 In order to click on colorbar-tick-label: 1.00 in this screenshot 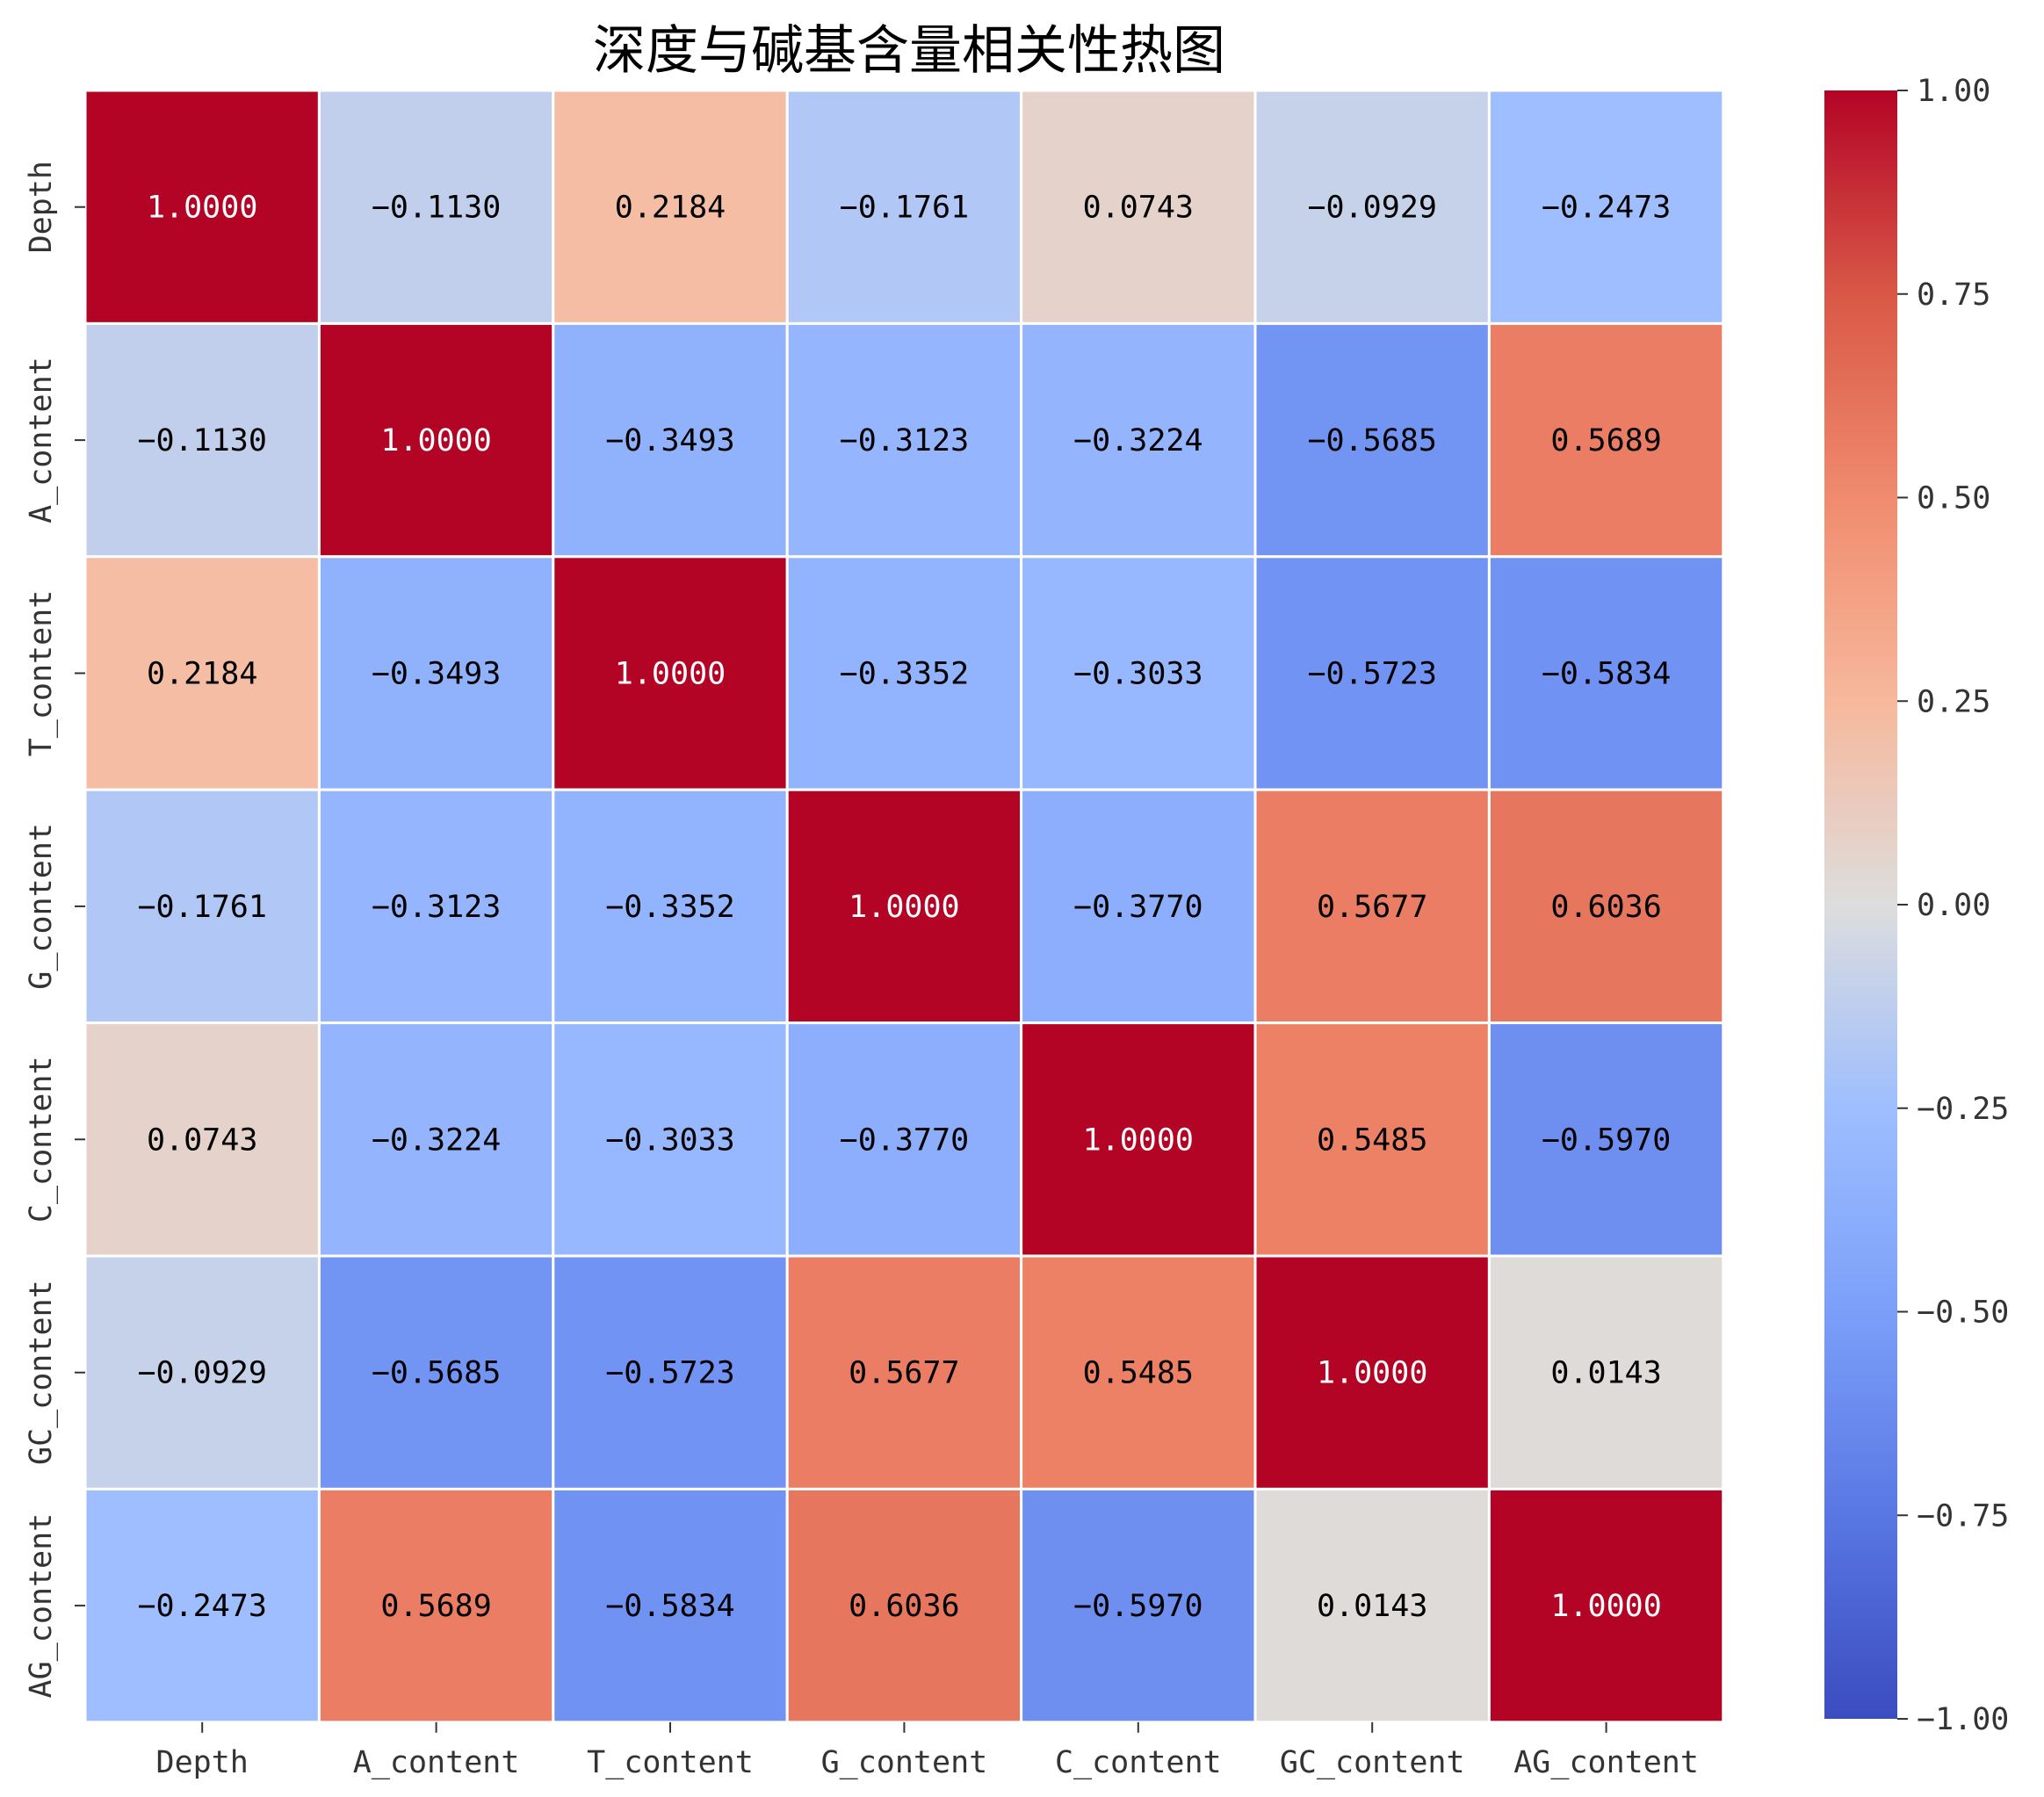, I will do `click(1953, 91)`.